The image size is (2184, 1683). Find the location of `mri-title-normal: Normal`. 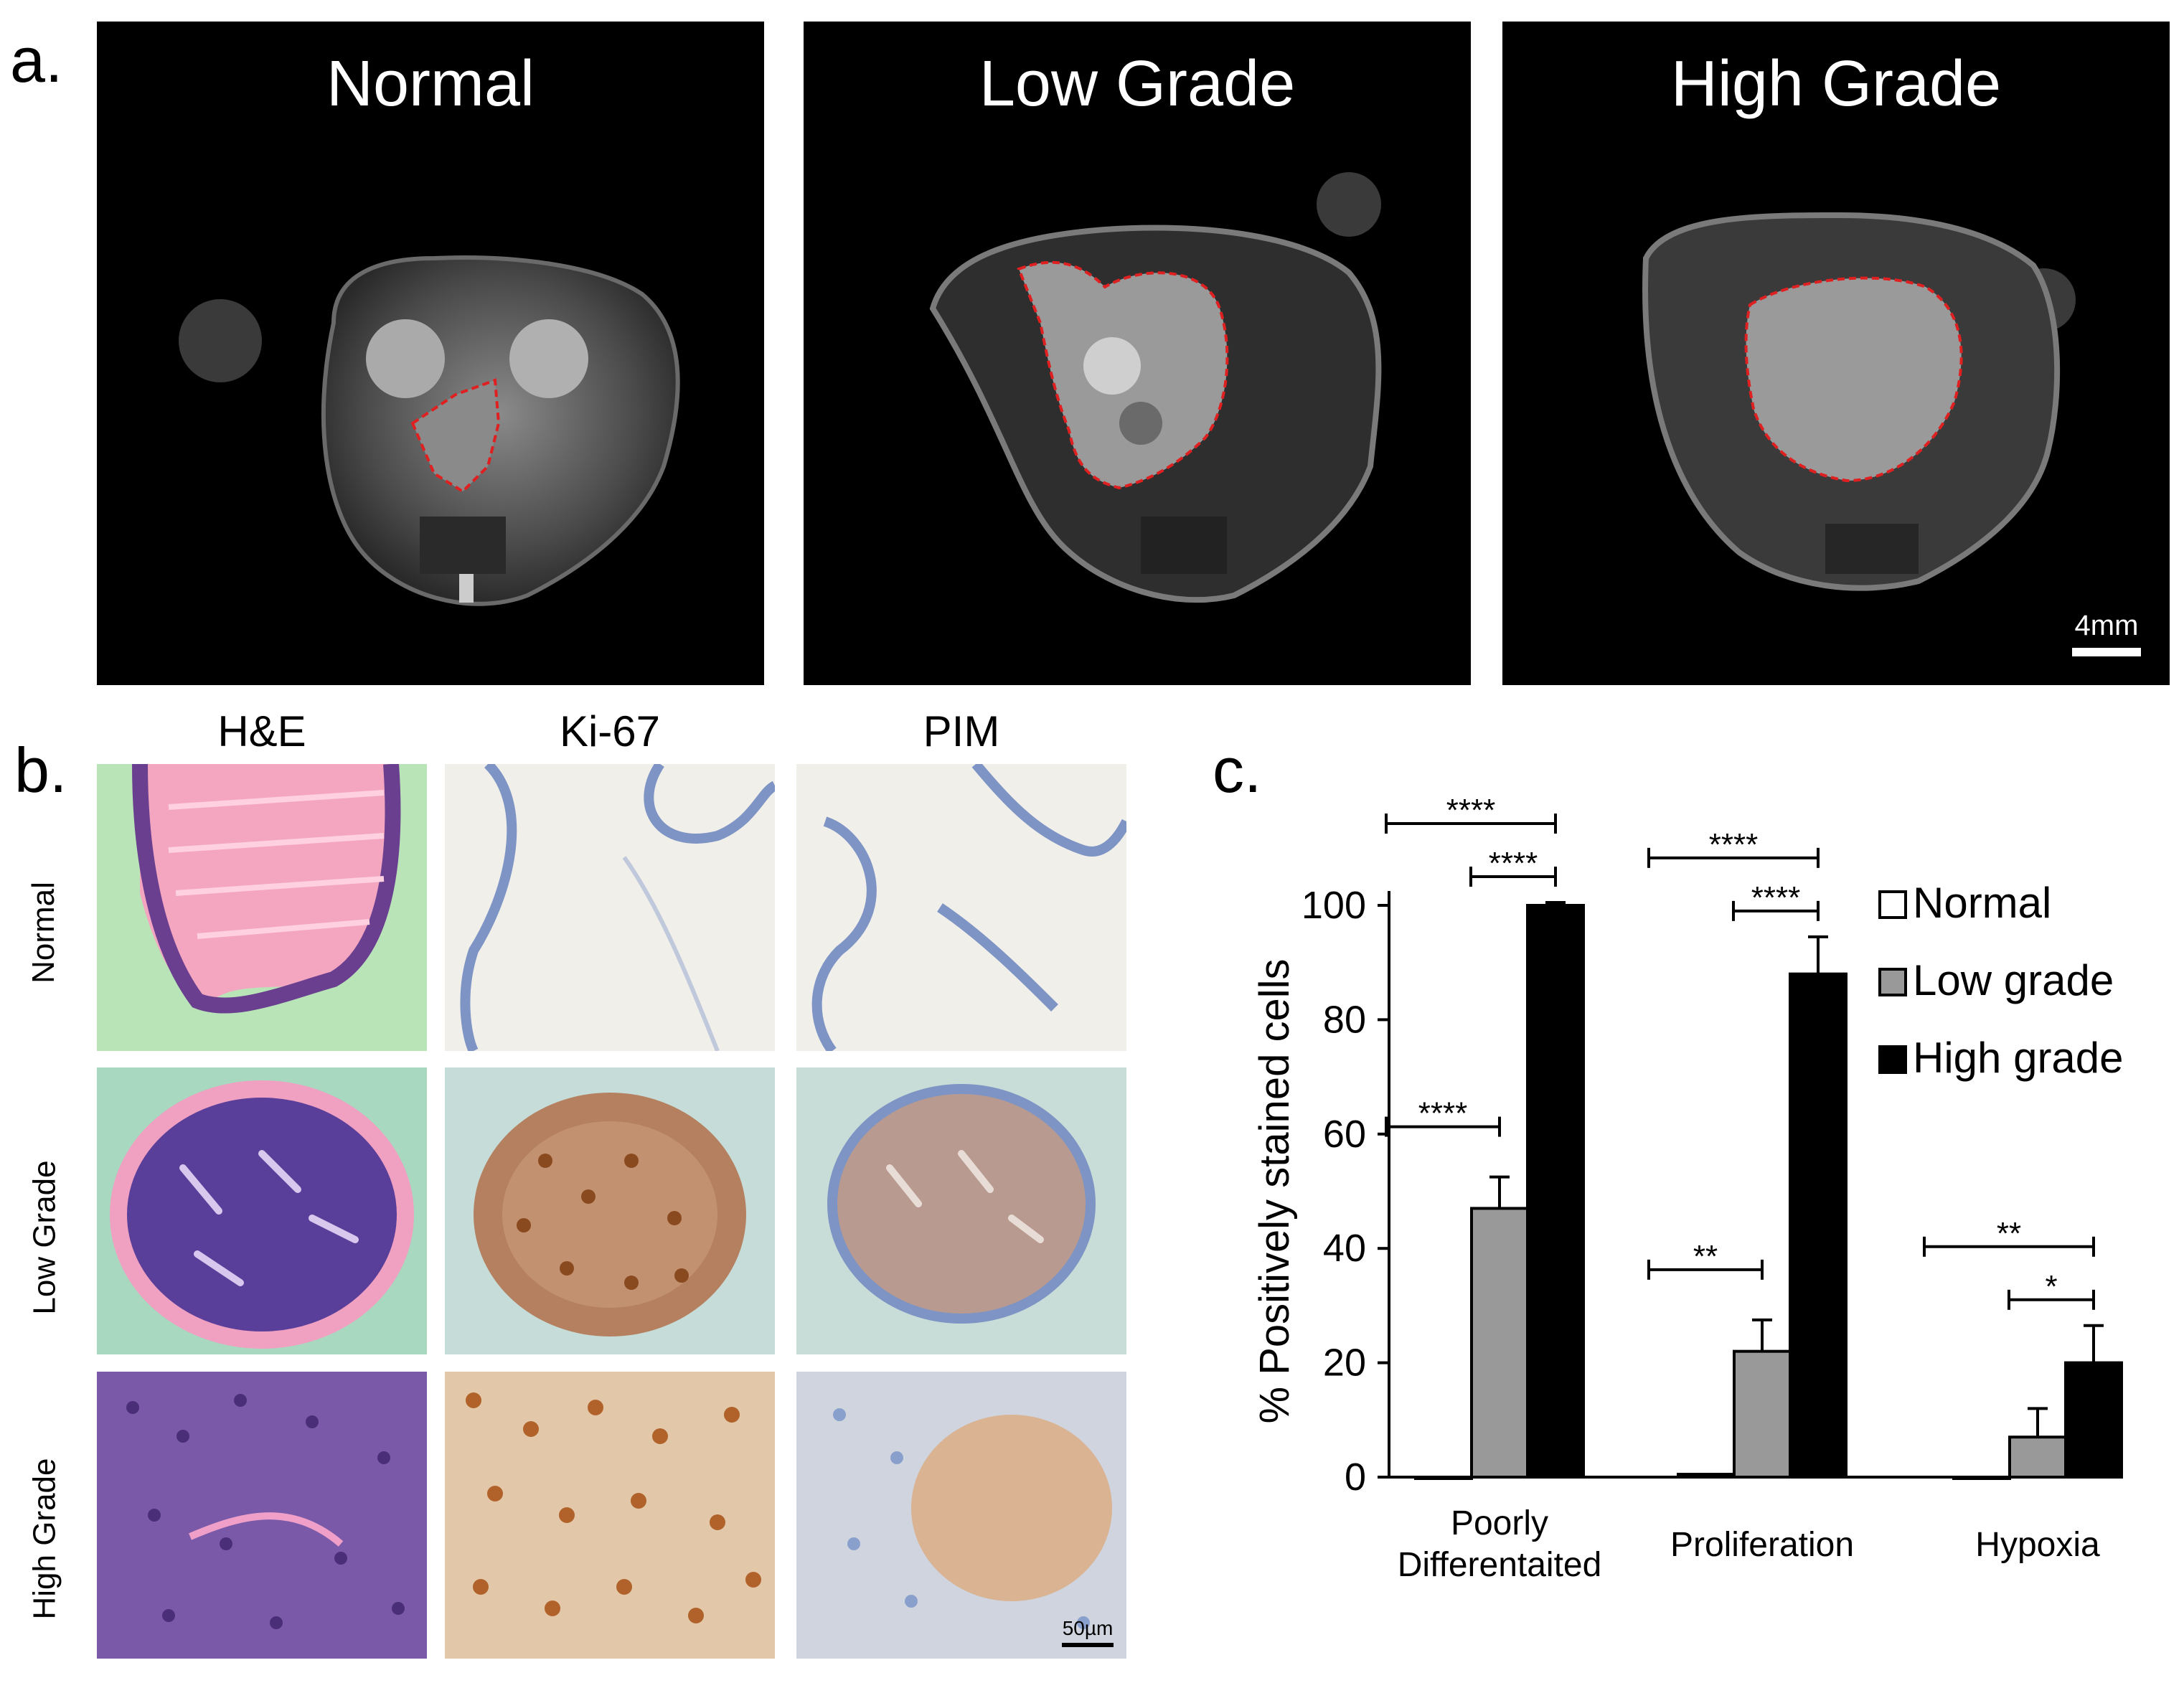

mri-title-normal: Normal is located at coordinates (430, 84).